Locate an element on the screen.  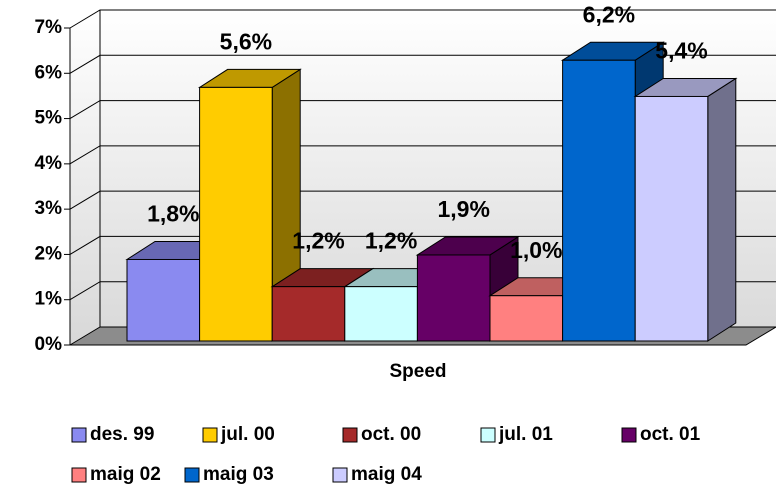
y-tick-label: 1% is located at coordinates (49, 299).